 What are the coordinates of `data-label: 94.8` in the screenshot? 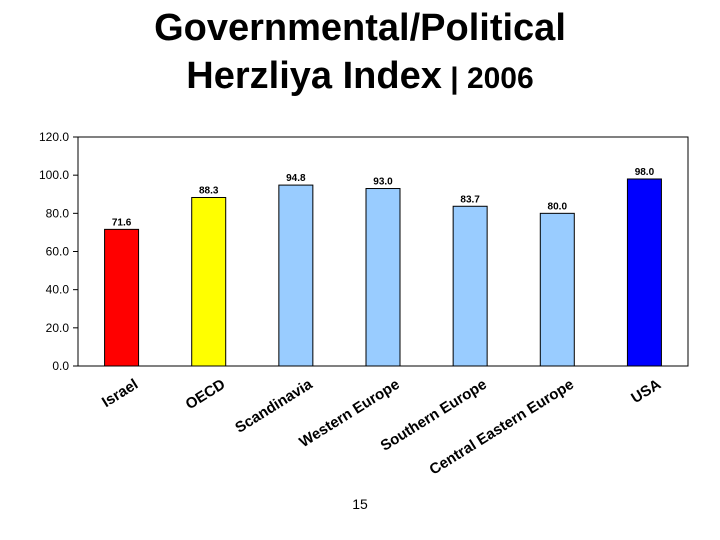 It's located at (296, 178).